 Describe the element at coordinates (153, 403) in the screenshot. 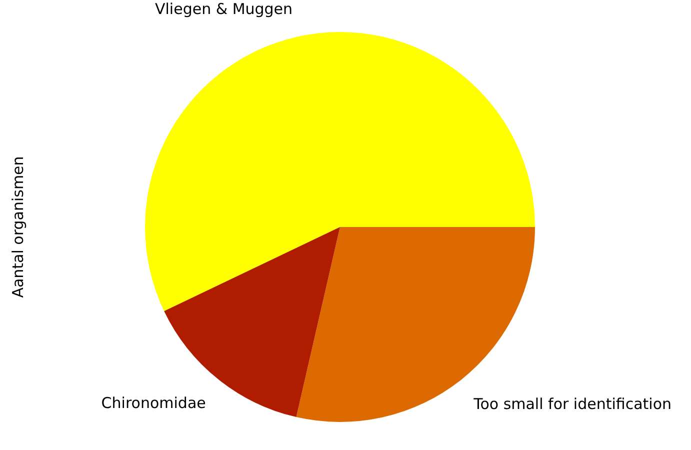

I see `slice-label: Chironomidae` at that location.